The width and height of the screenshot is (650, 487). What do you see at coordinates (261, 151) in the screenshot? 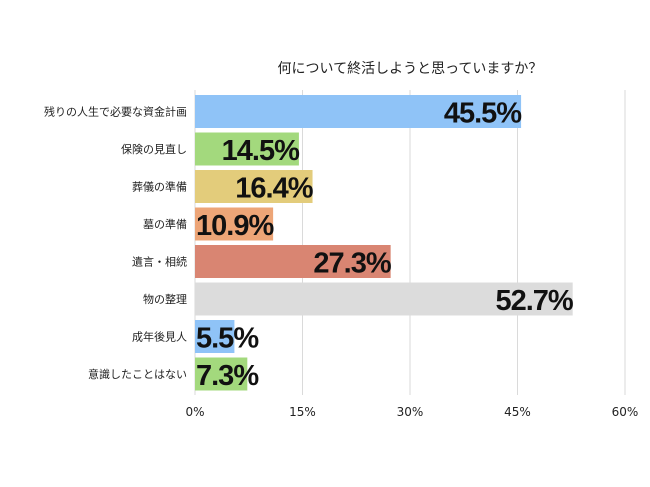
I see `value-label: 14.5%` at bounding box center [261, 151].